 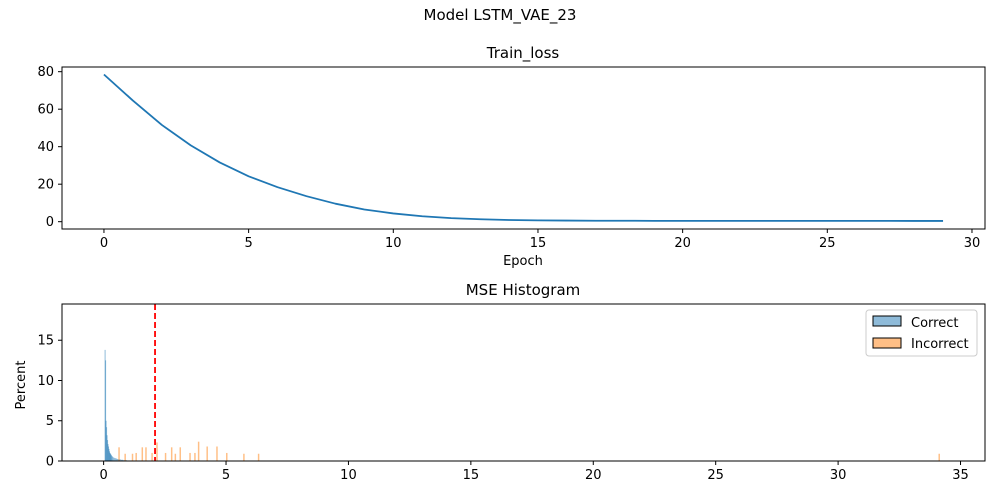 What do you see at coordinates (103, 475) in the screenshot?
I see `mse-histogram-xtick-label: 0` at bounding box center [103, 475].